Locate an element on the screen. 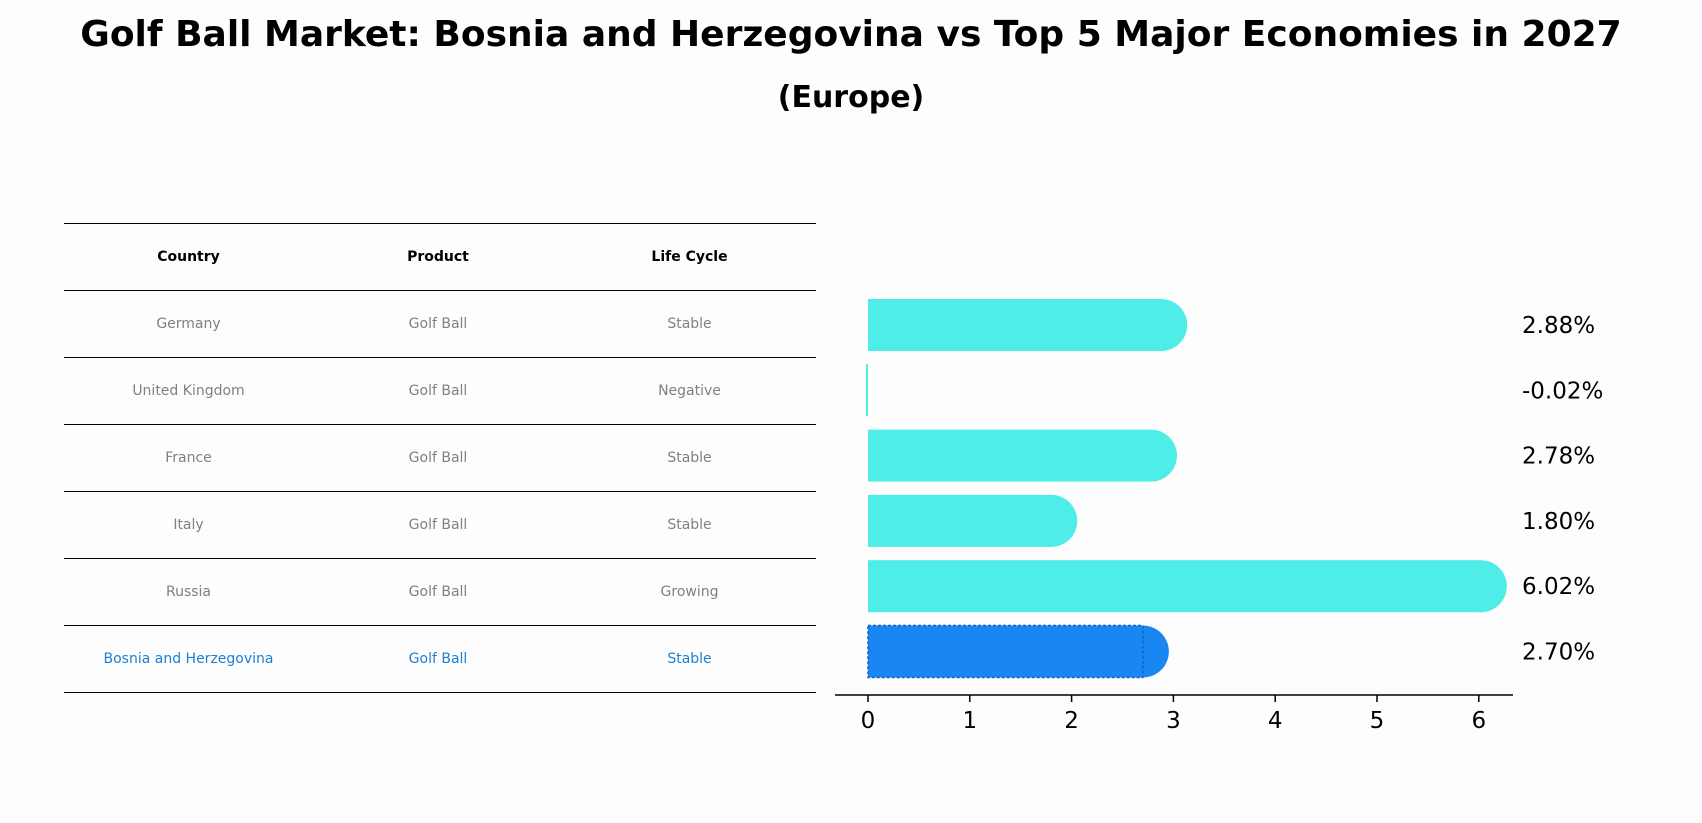 The image size is (1702, 823). bar-highlight-outline is located at coordinates (1005, 651).